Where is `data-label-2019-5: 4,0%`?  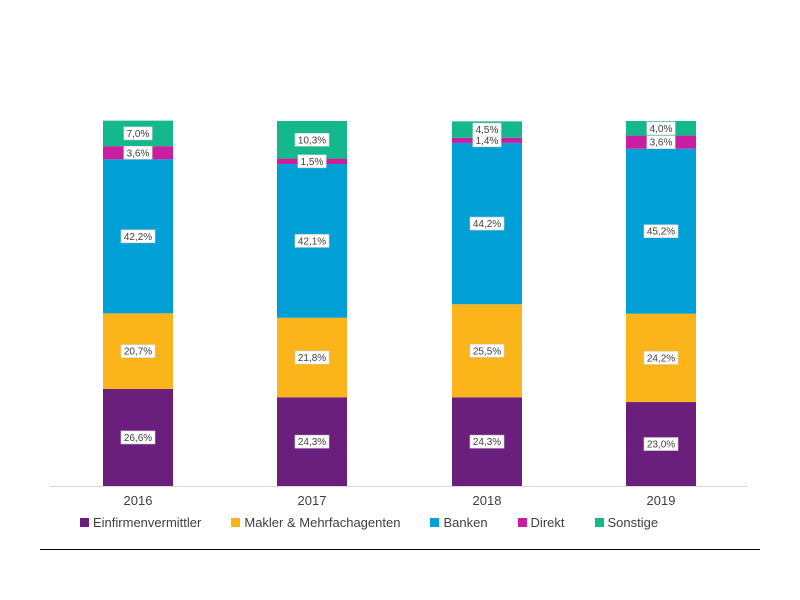
data-label-2019-5: 4,0% is located at coordinates (661, 129).